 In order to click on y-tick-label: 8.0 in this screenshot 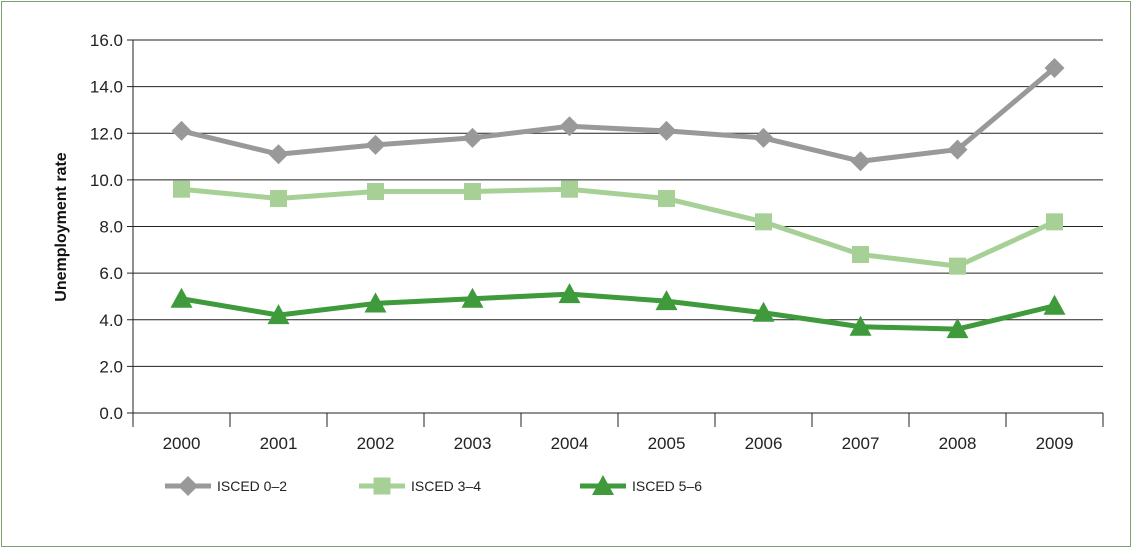, I will do `click(111, 227)`.